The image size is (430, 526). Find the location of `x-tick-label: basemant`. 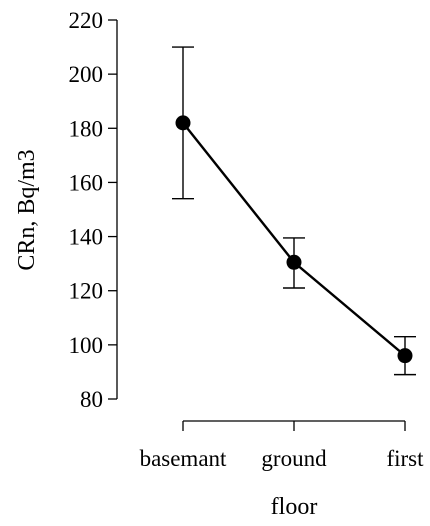

x-tick-label: basemant is located at coordinates (183, 458).